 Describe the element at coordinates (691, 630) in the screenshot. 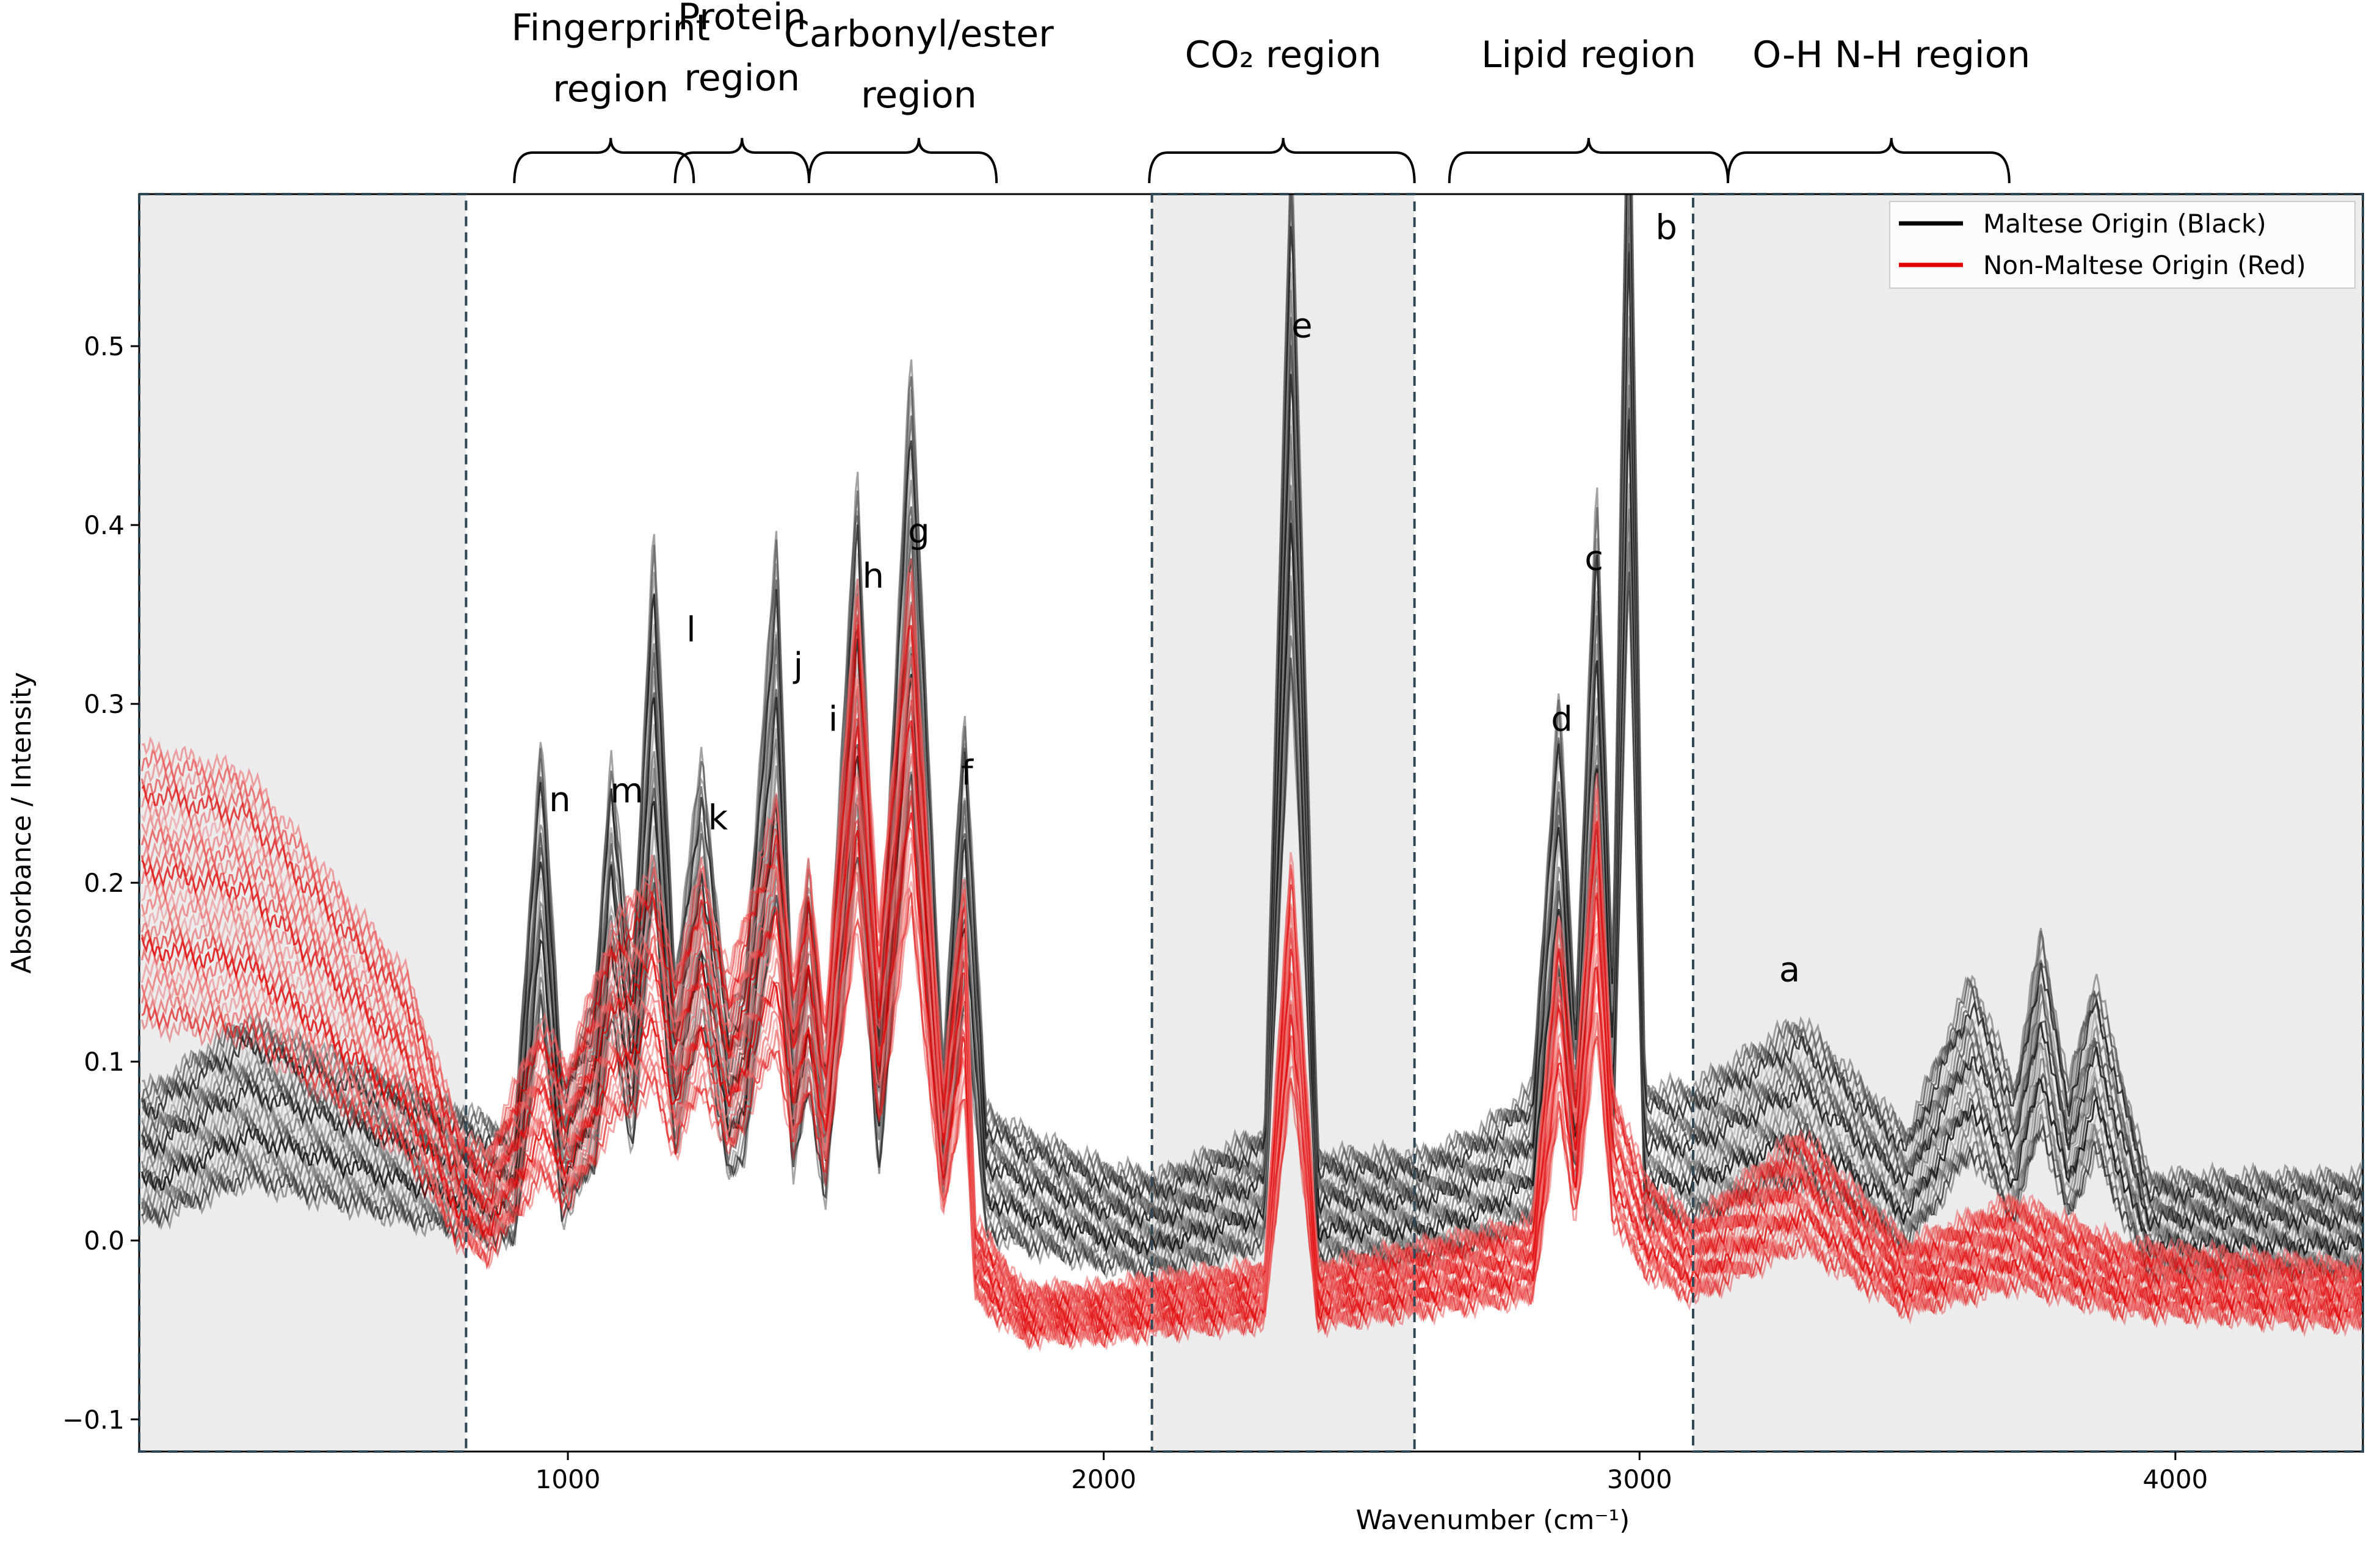

I see `peak-label-l: l` at that location.